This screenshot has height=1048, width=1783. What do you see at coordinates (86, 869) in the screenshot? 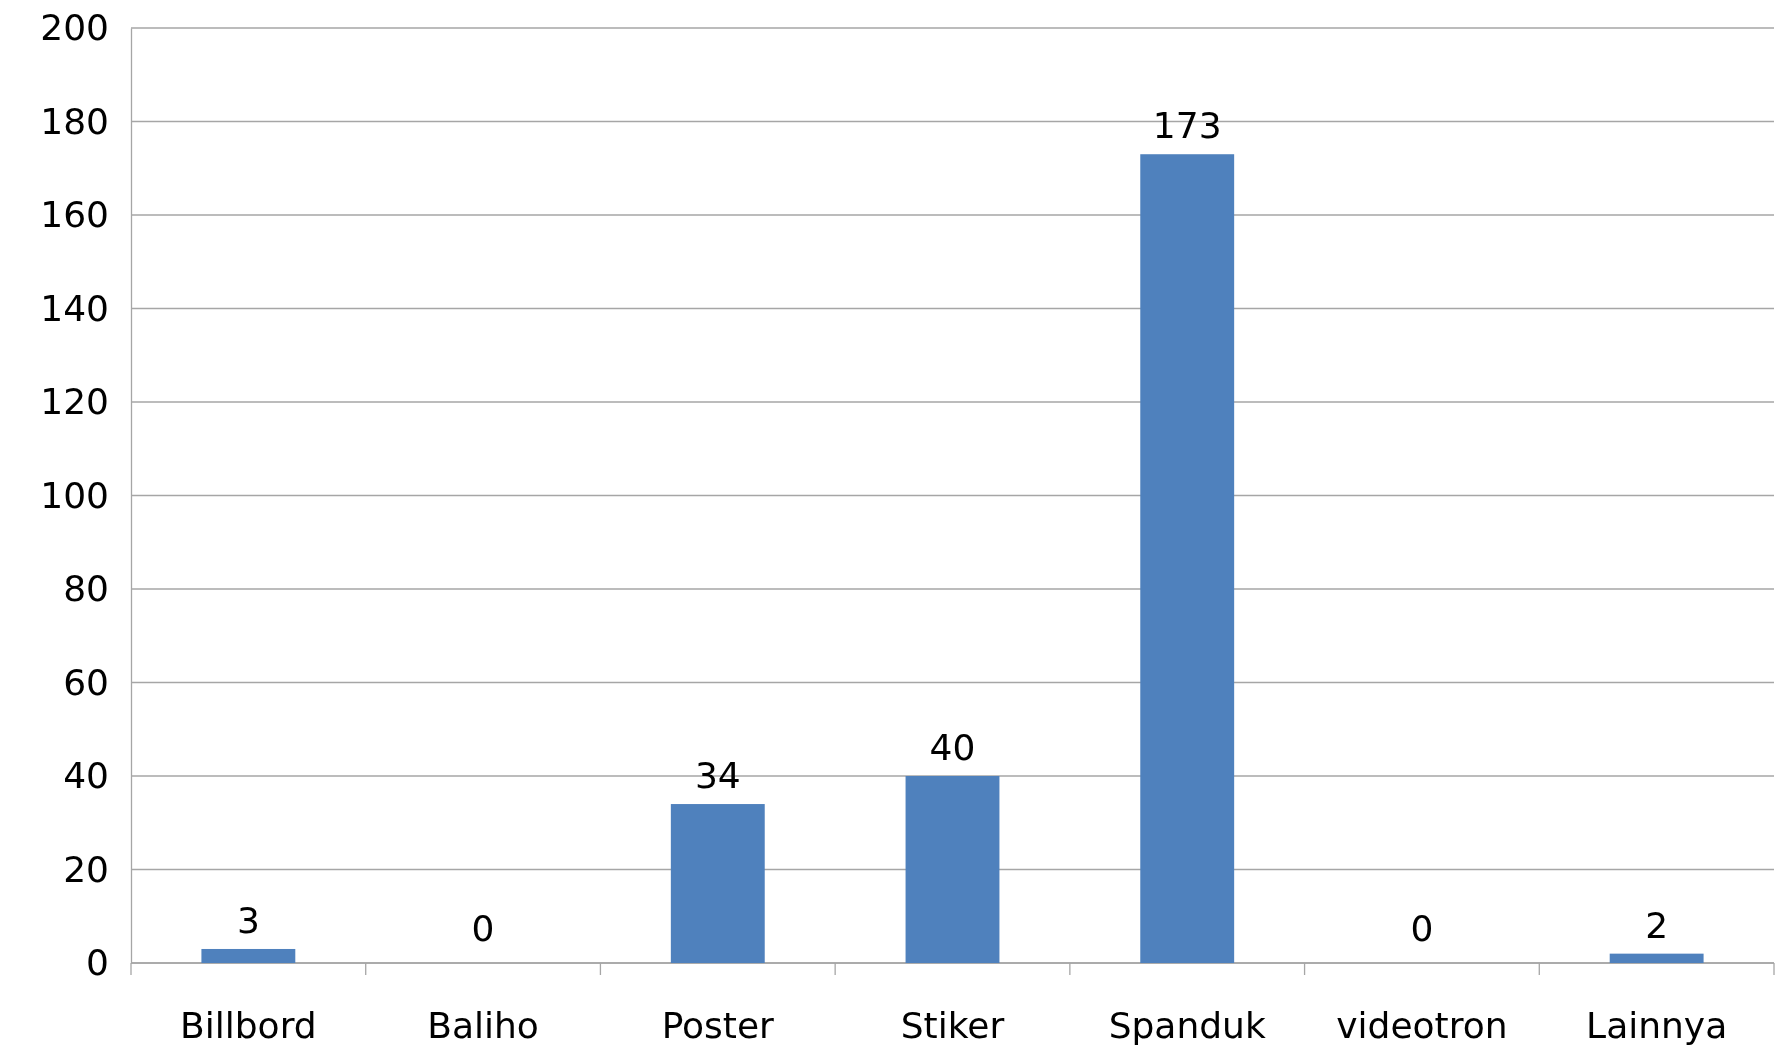
I see `y-tick-label: 20` at bounding box center [86, 869].